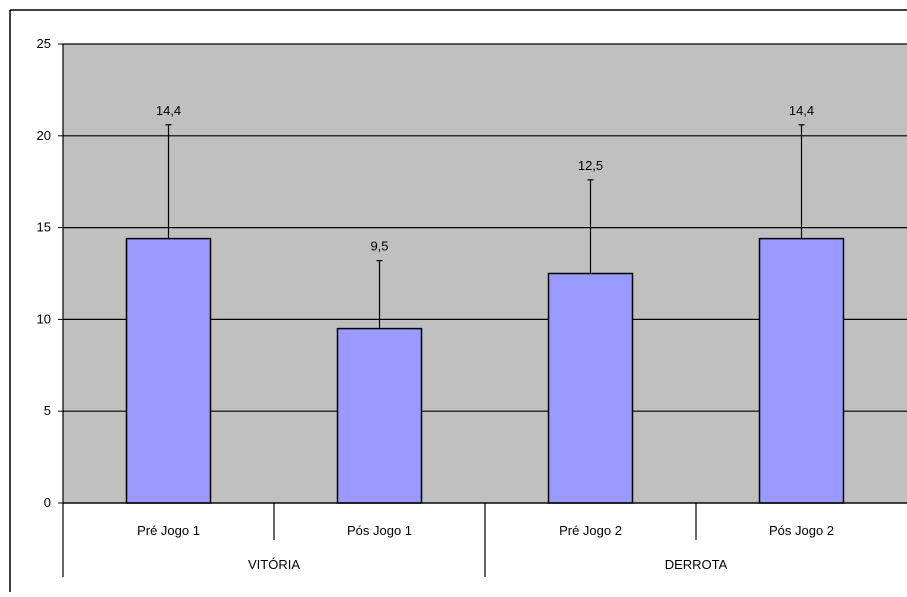  What do you see at coordinates (590, 165) in the screenshot?
I see `data-label: 12,5` at bounding box center [590, 165].